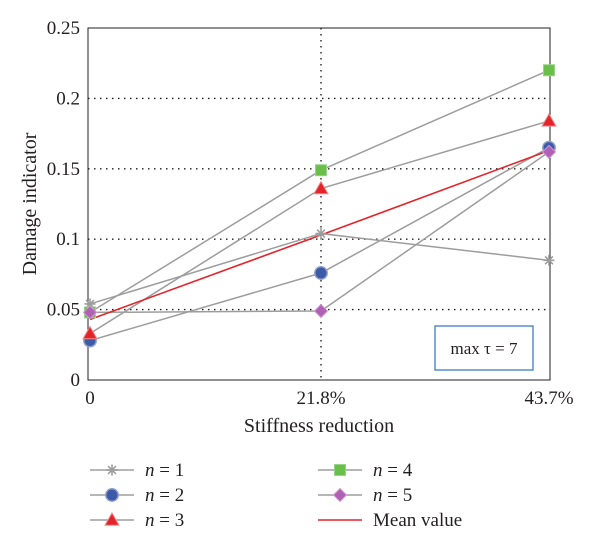 Image resolution: width=600 pixels, height=548 pixels. I want to click on y-tick-label: 0.1, so click(68, 239).